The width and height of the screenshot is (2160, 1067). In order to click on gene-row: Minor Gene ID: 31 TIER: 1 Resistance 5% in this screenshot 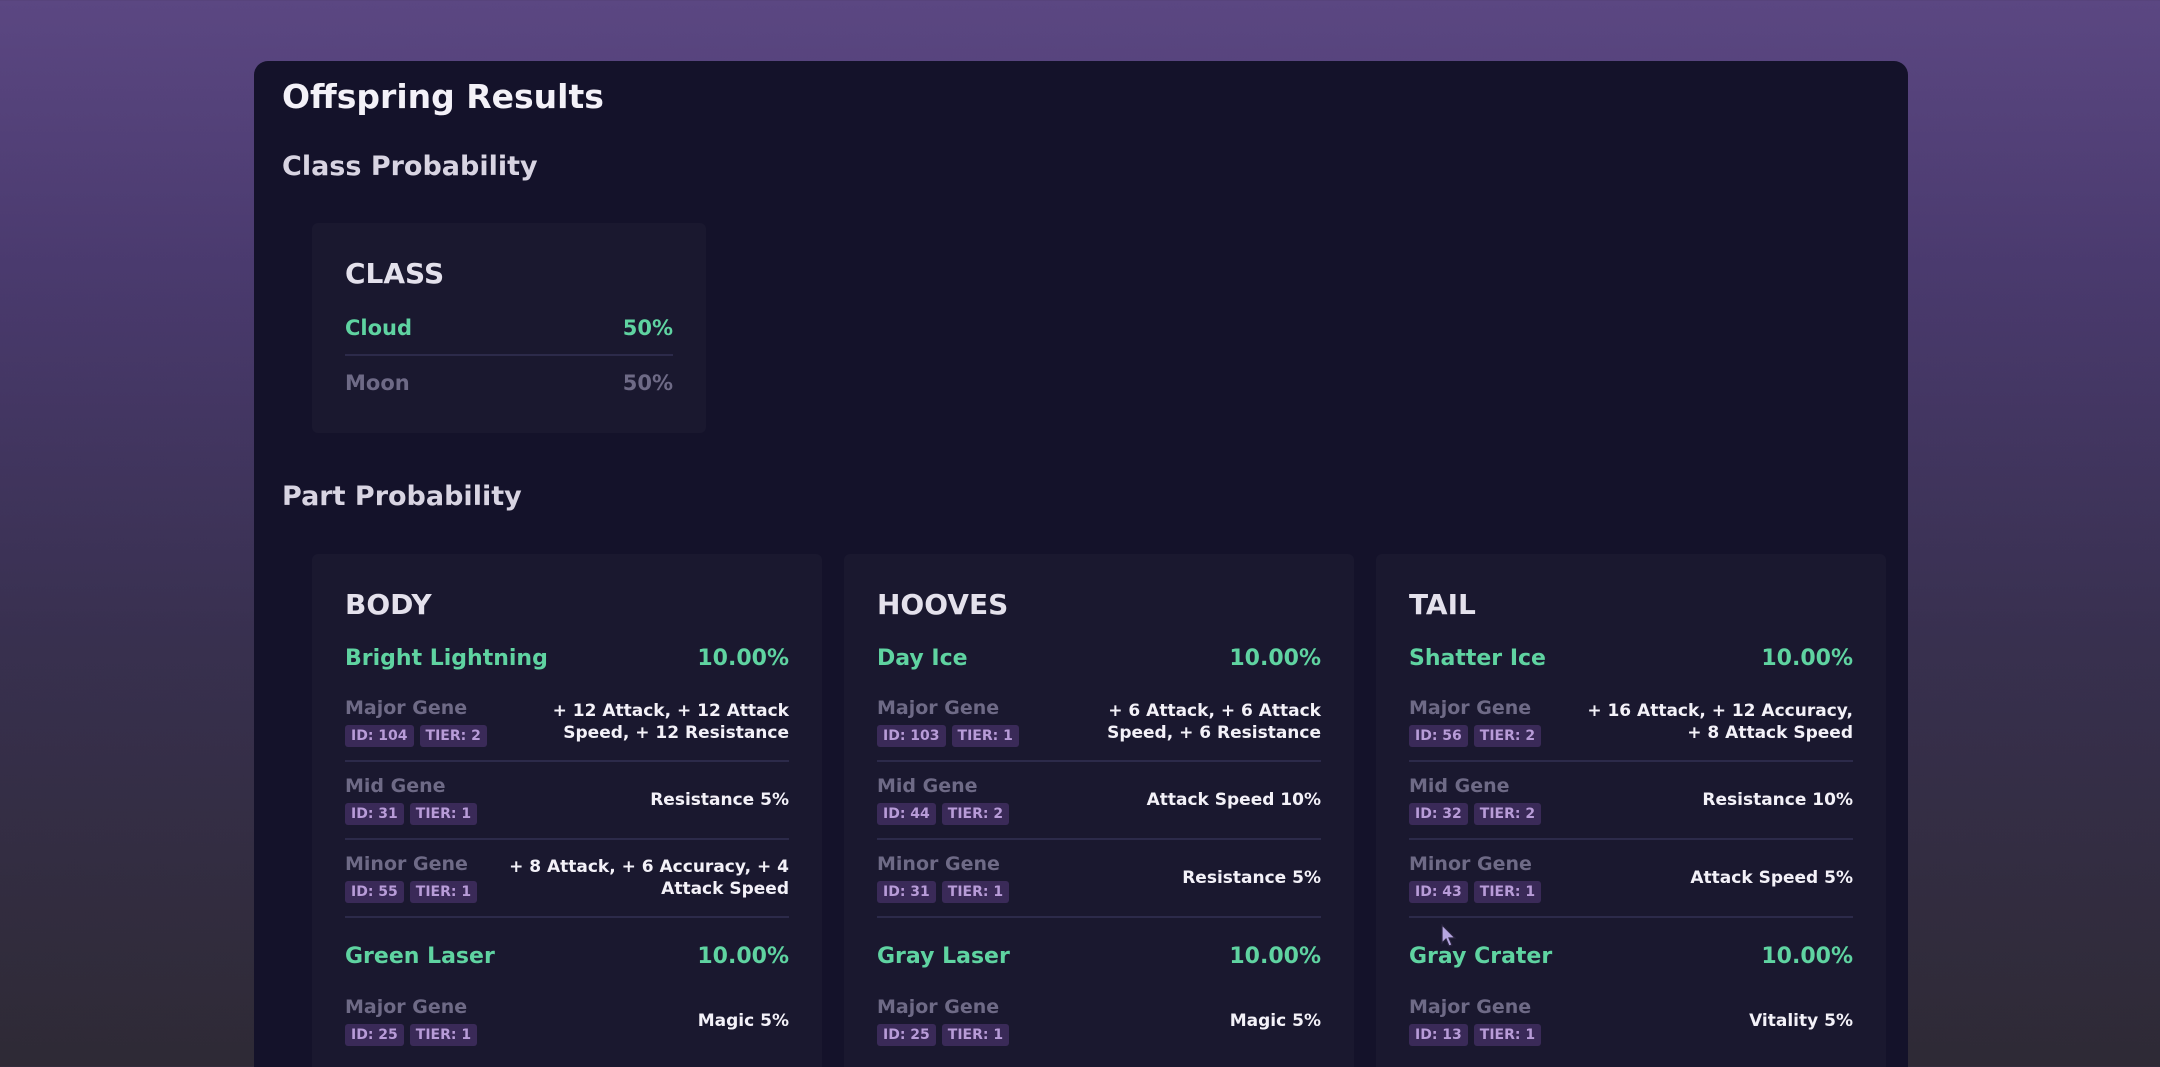, I will do `click(1099, 879)`.